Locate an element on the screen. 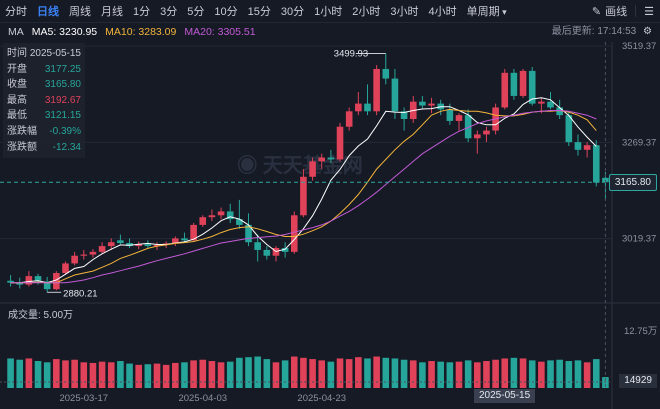  price-tick-label: 3019.37 is located at coordinates (639, 239).